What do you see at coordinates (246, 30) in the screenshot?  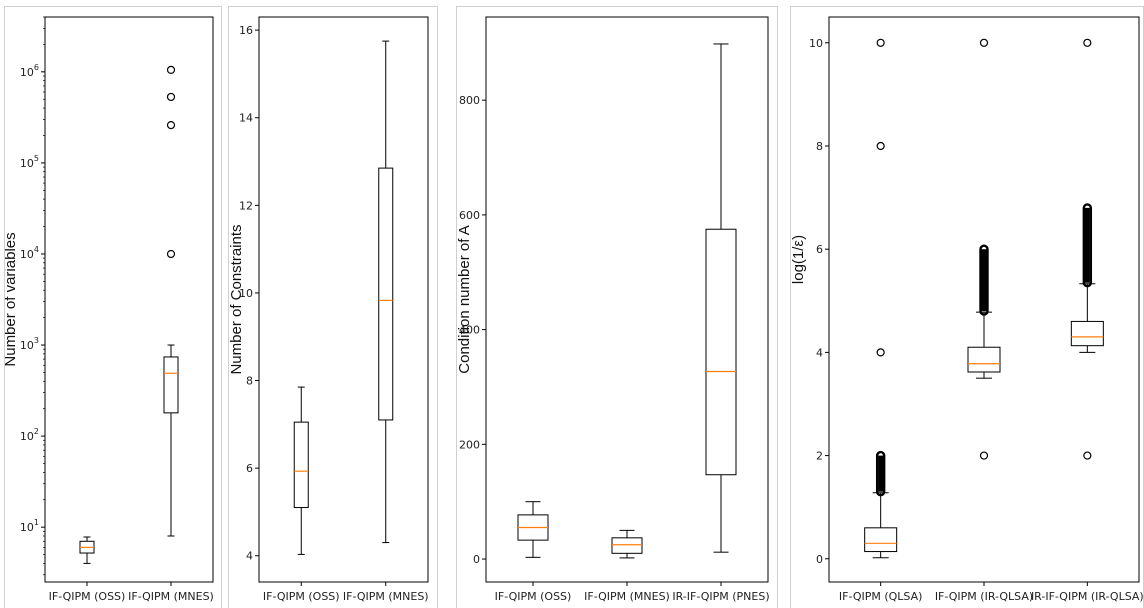 I see `y-tick-label: 16` at bounding box center [246, 30].